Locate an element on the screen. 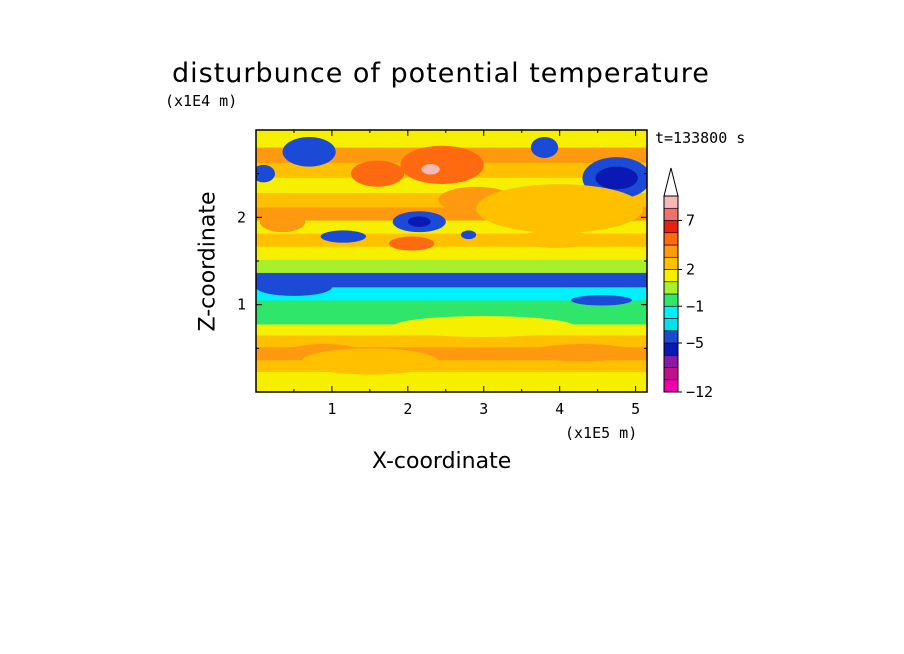 The width and height of the screenshot is (904, 654). colorbar-tick-label: −1 is located at coordinates (695, 306).